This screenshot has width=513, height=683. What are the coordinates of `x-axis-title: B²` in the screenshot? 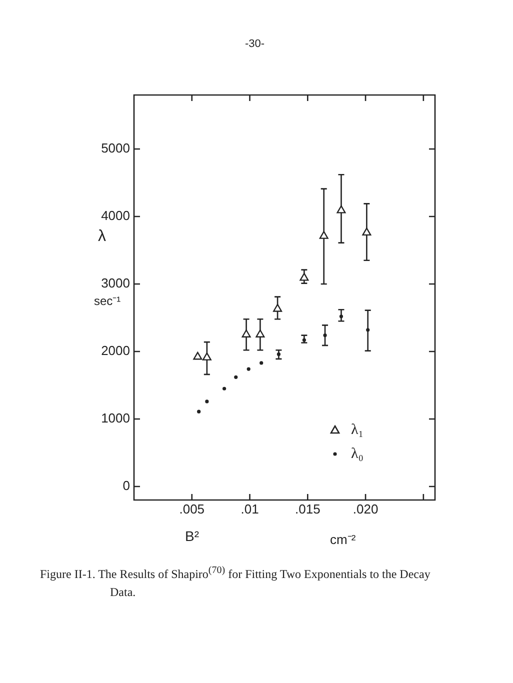 It's located at (192, 536).